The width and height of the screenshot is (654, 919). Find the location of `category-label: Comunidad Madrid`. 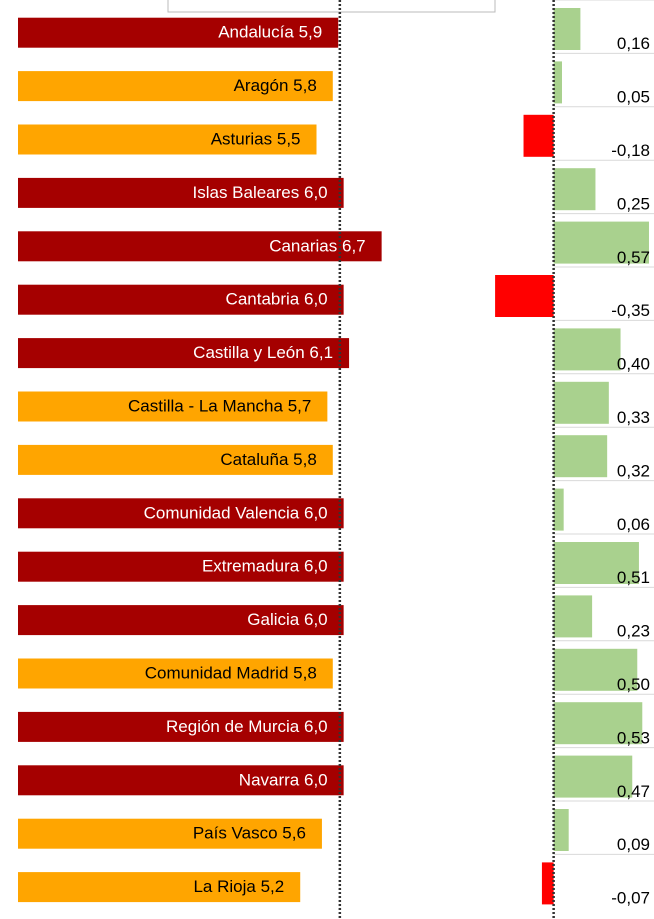

category-label: Comunidad Madrid is located at coordinates (217, 673).